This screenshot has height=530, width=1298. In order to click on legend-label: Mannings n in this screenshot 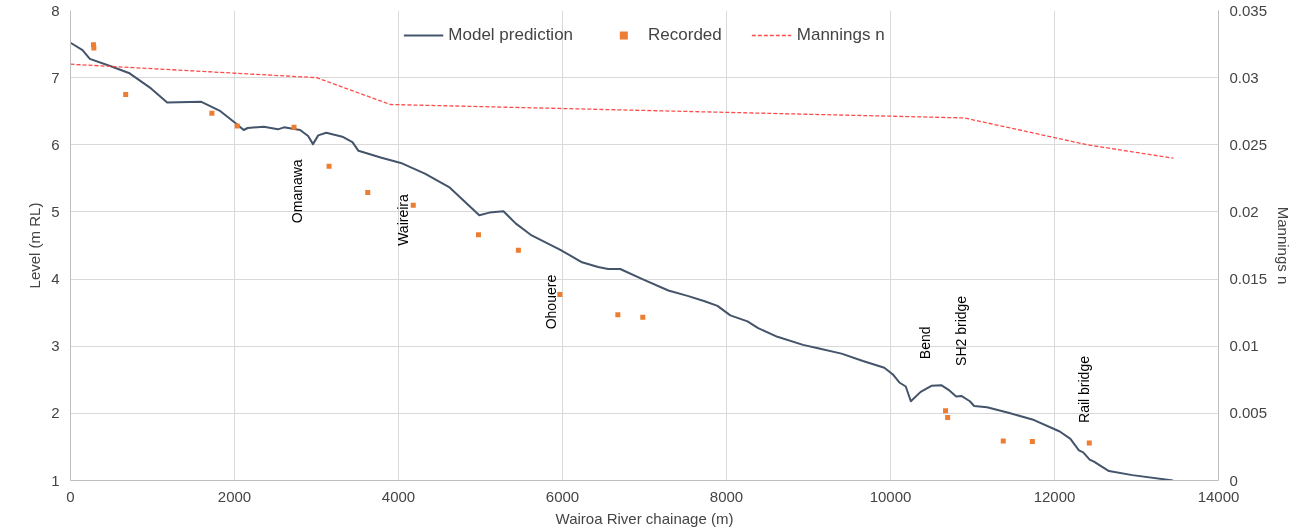, I will do `click(840, 35)`.